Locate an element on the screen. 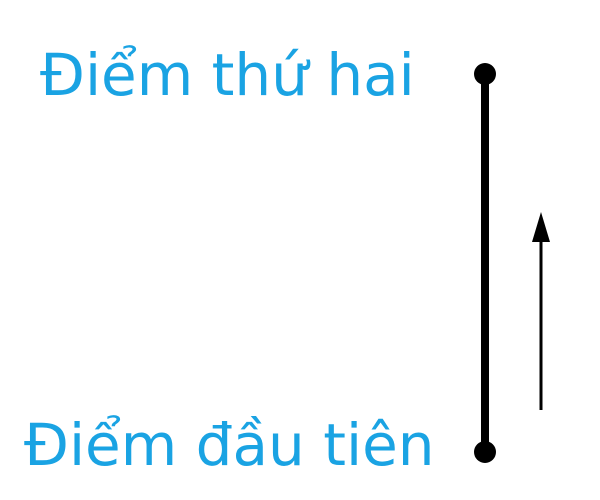 The width and height of the screenshot is (600, 500). first-point-label: Điểm đầu tiên is located at coordinates (229, 445).